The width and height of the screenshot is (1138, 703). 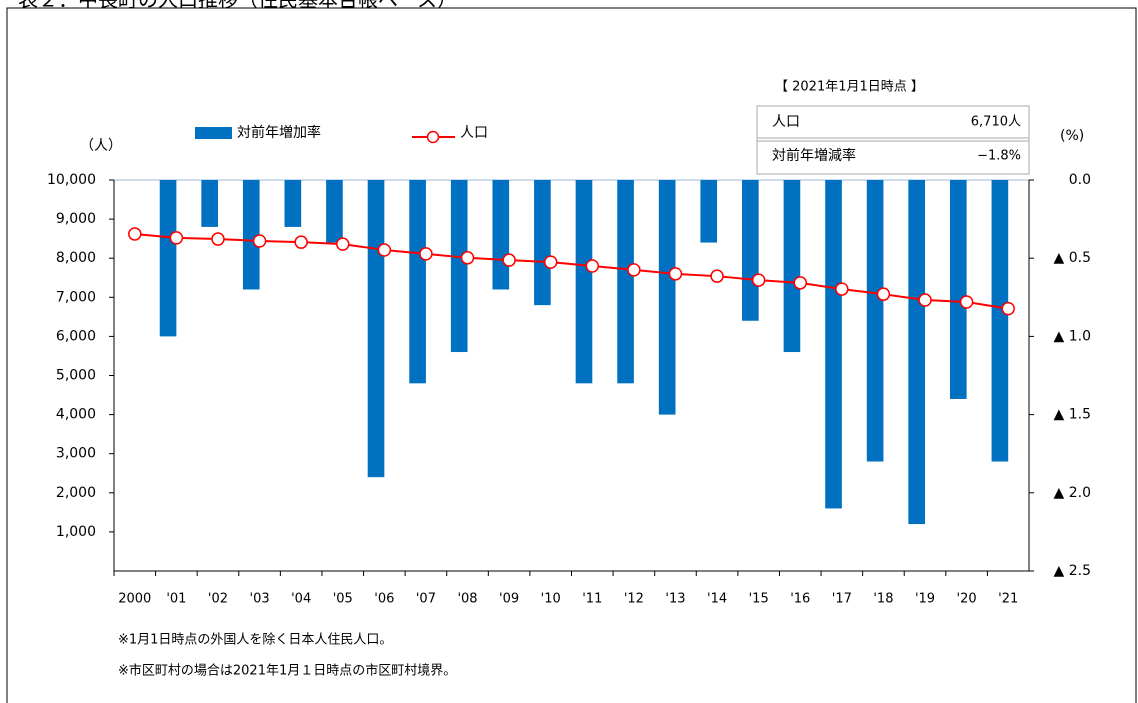 What do you see at coordinates (634, 599) in the screenshot?
I see `x-tick-label: '12` at bounding box center [634, 599].